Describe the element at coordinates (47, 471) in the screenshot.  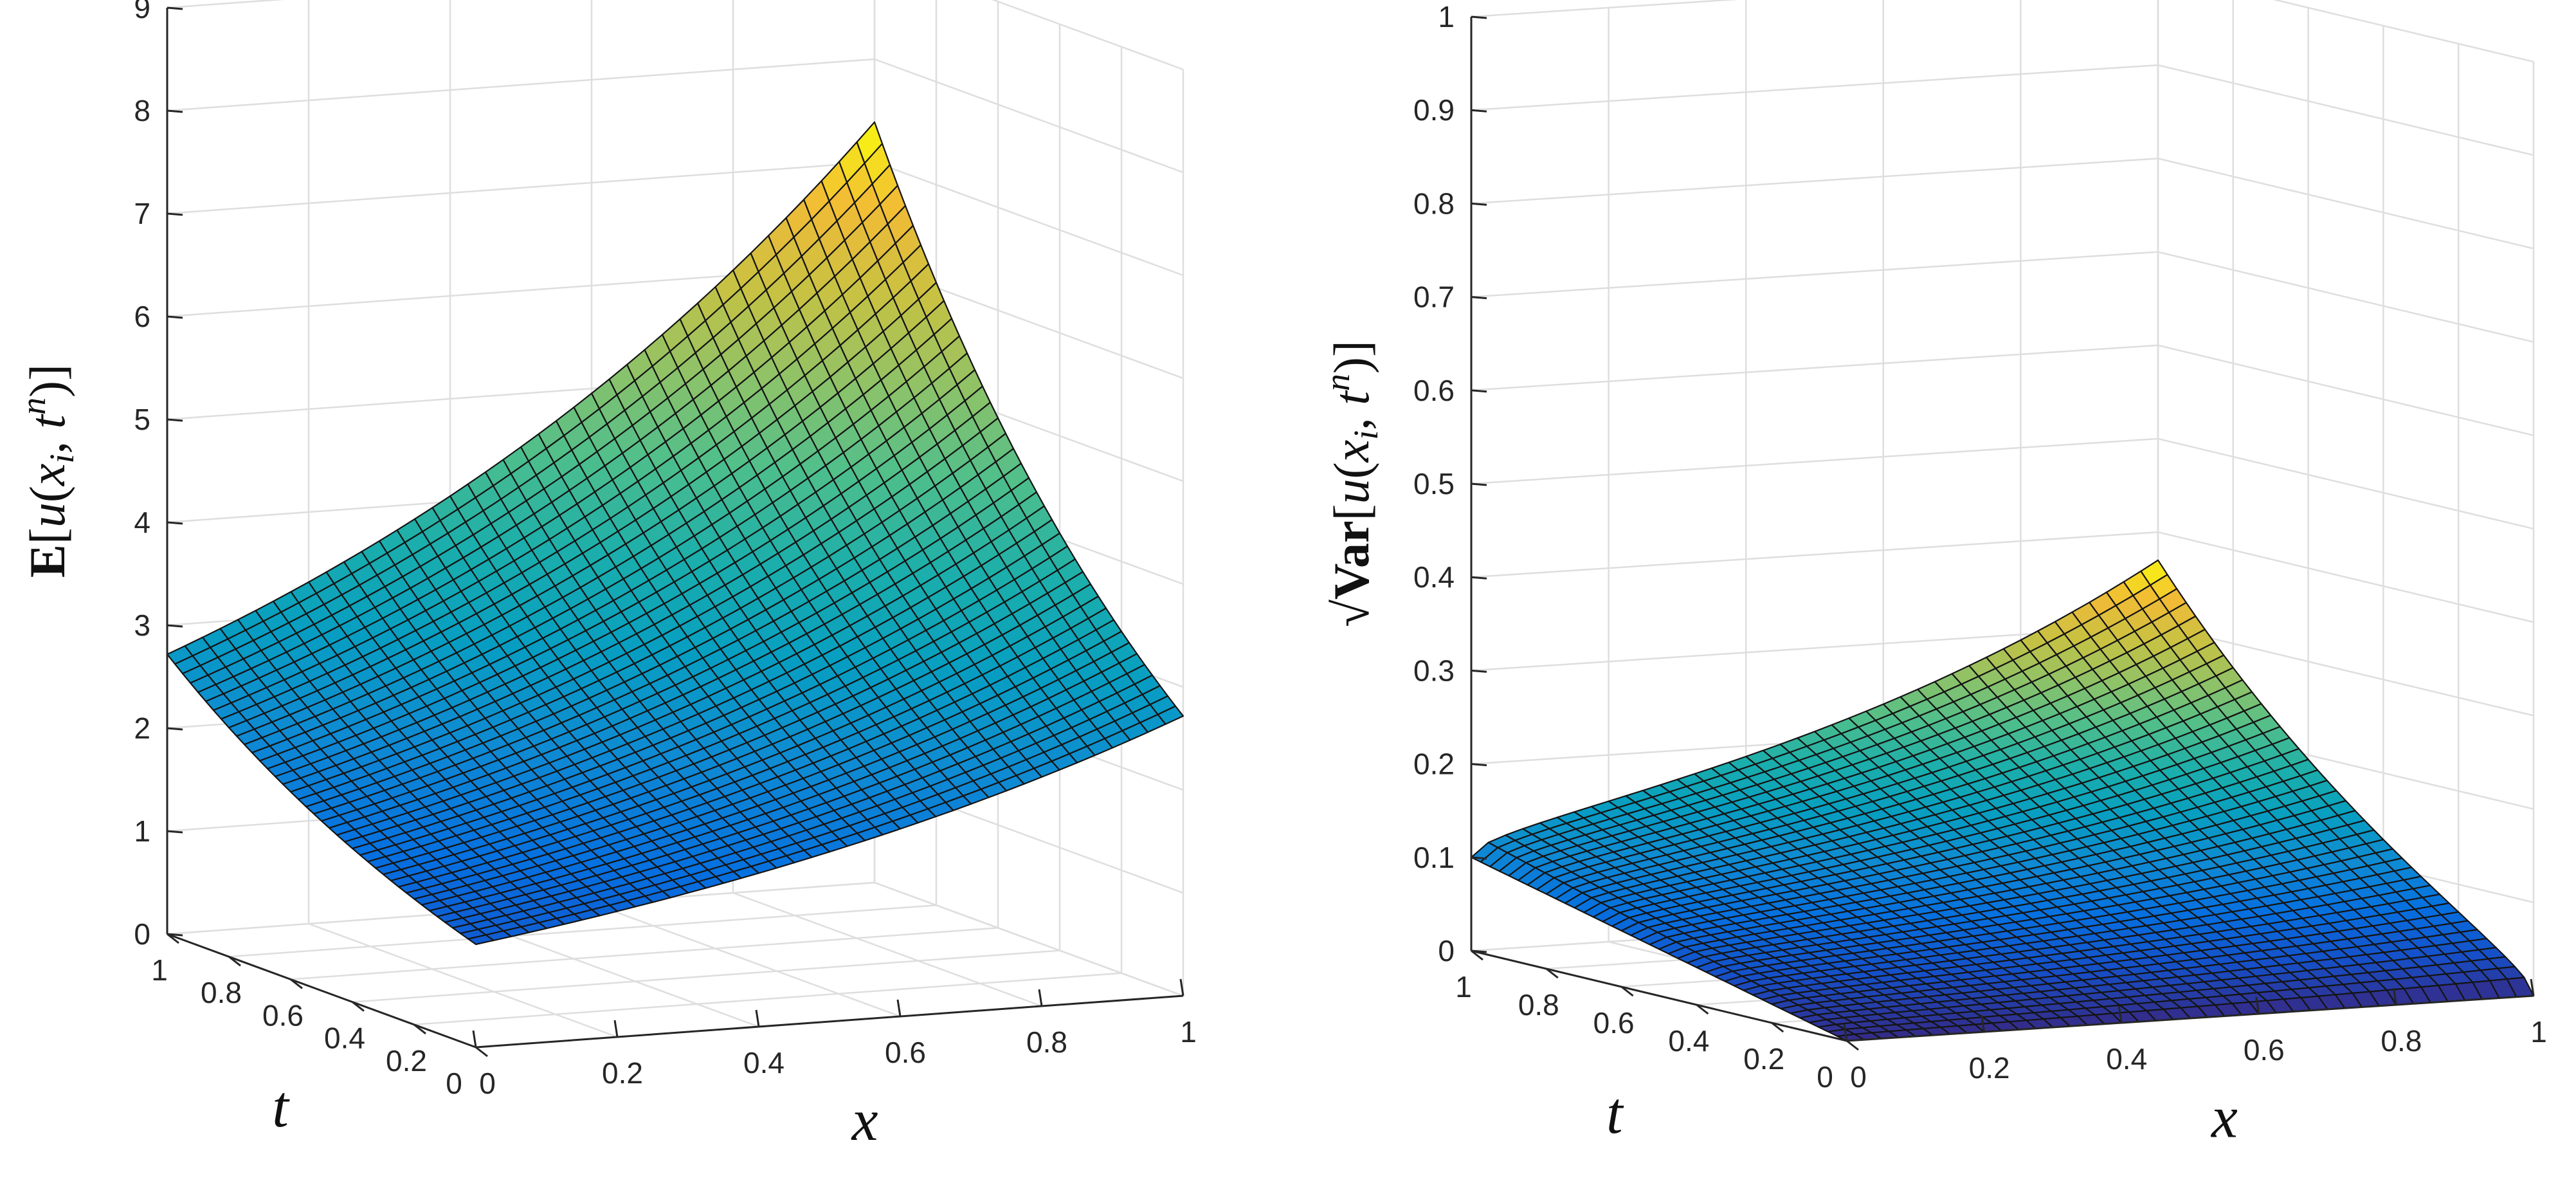
I see `z-axis-label: E[u(xi, tn)]` at that location.